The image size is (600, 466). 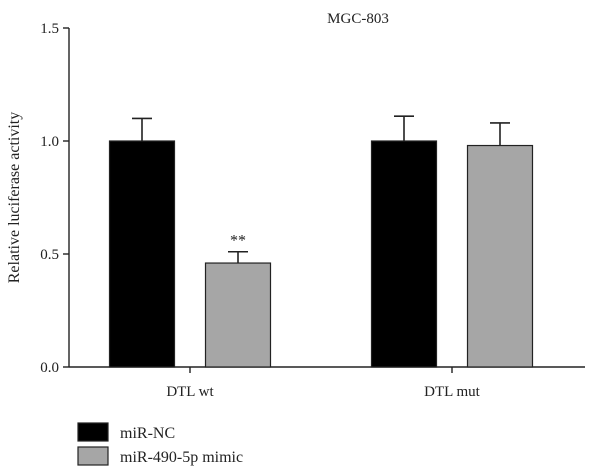 I want to click on legend: miR-NC miR-490-5p mimic, so click(x=160, y=444).